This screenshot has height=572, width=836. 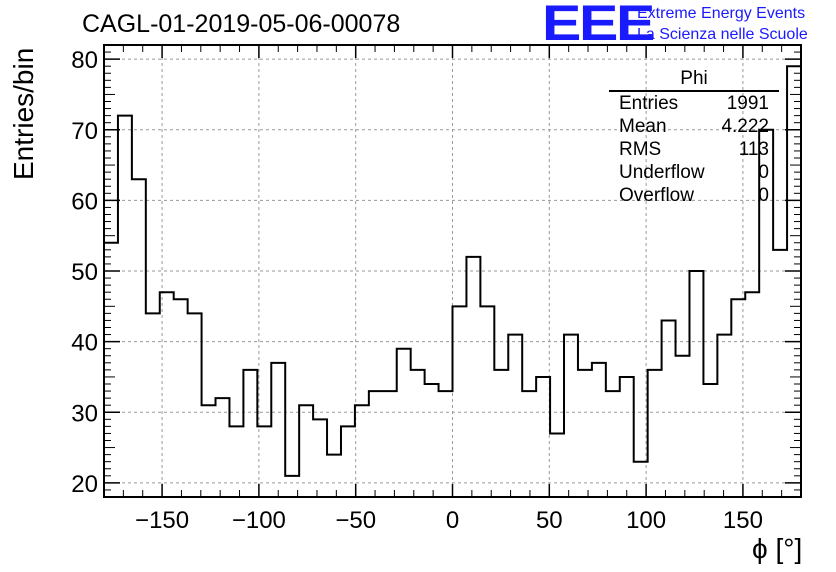 What do you see at coordinates (162, 520) in the screenshot?
I see `x-tick-label: −150` at bounding box center [162, 520].